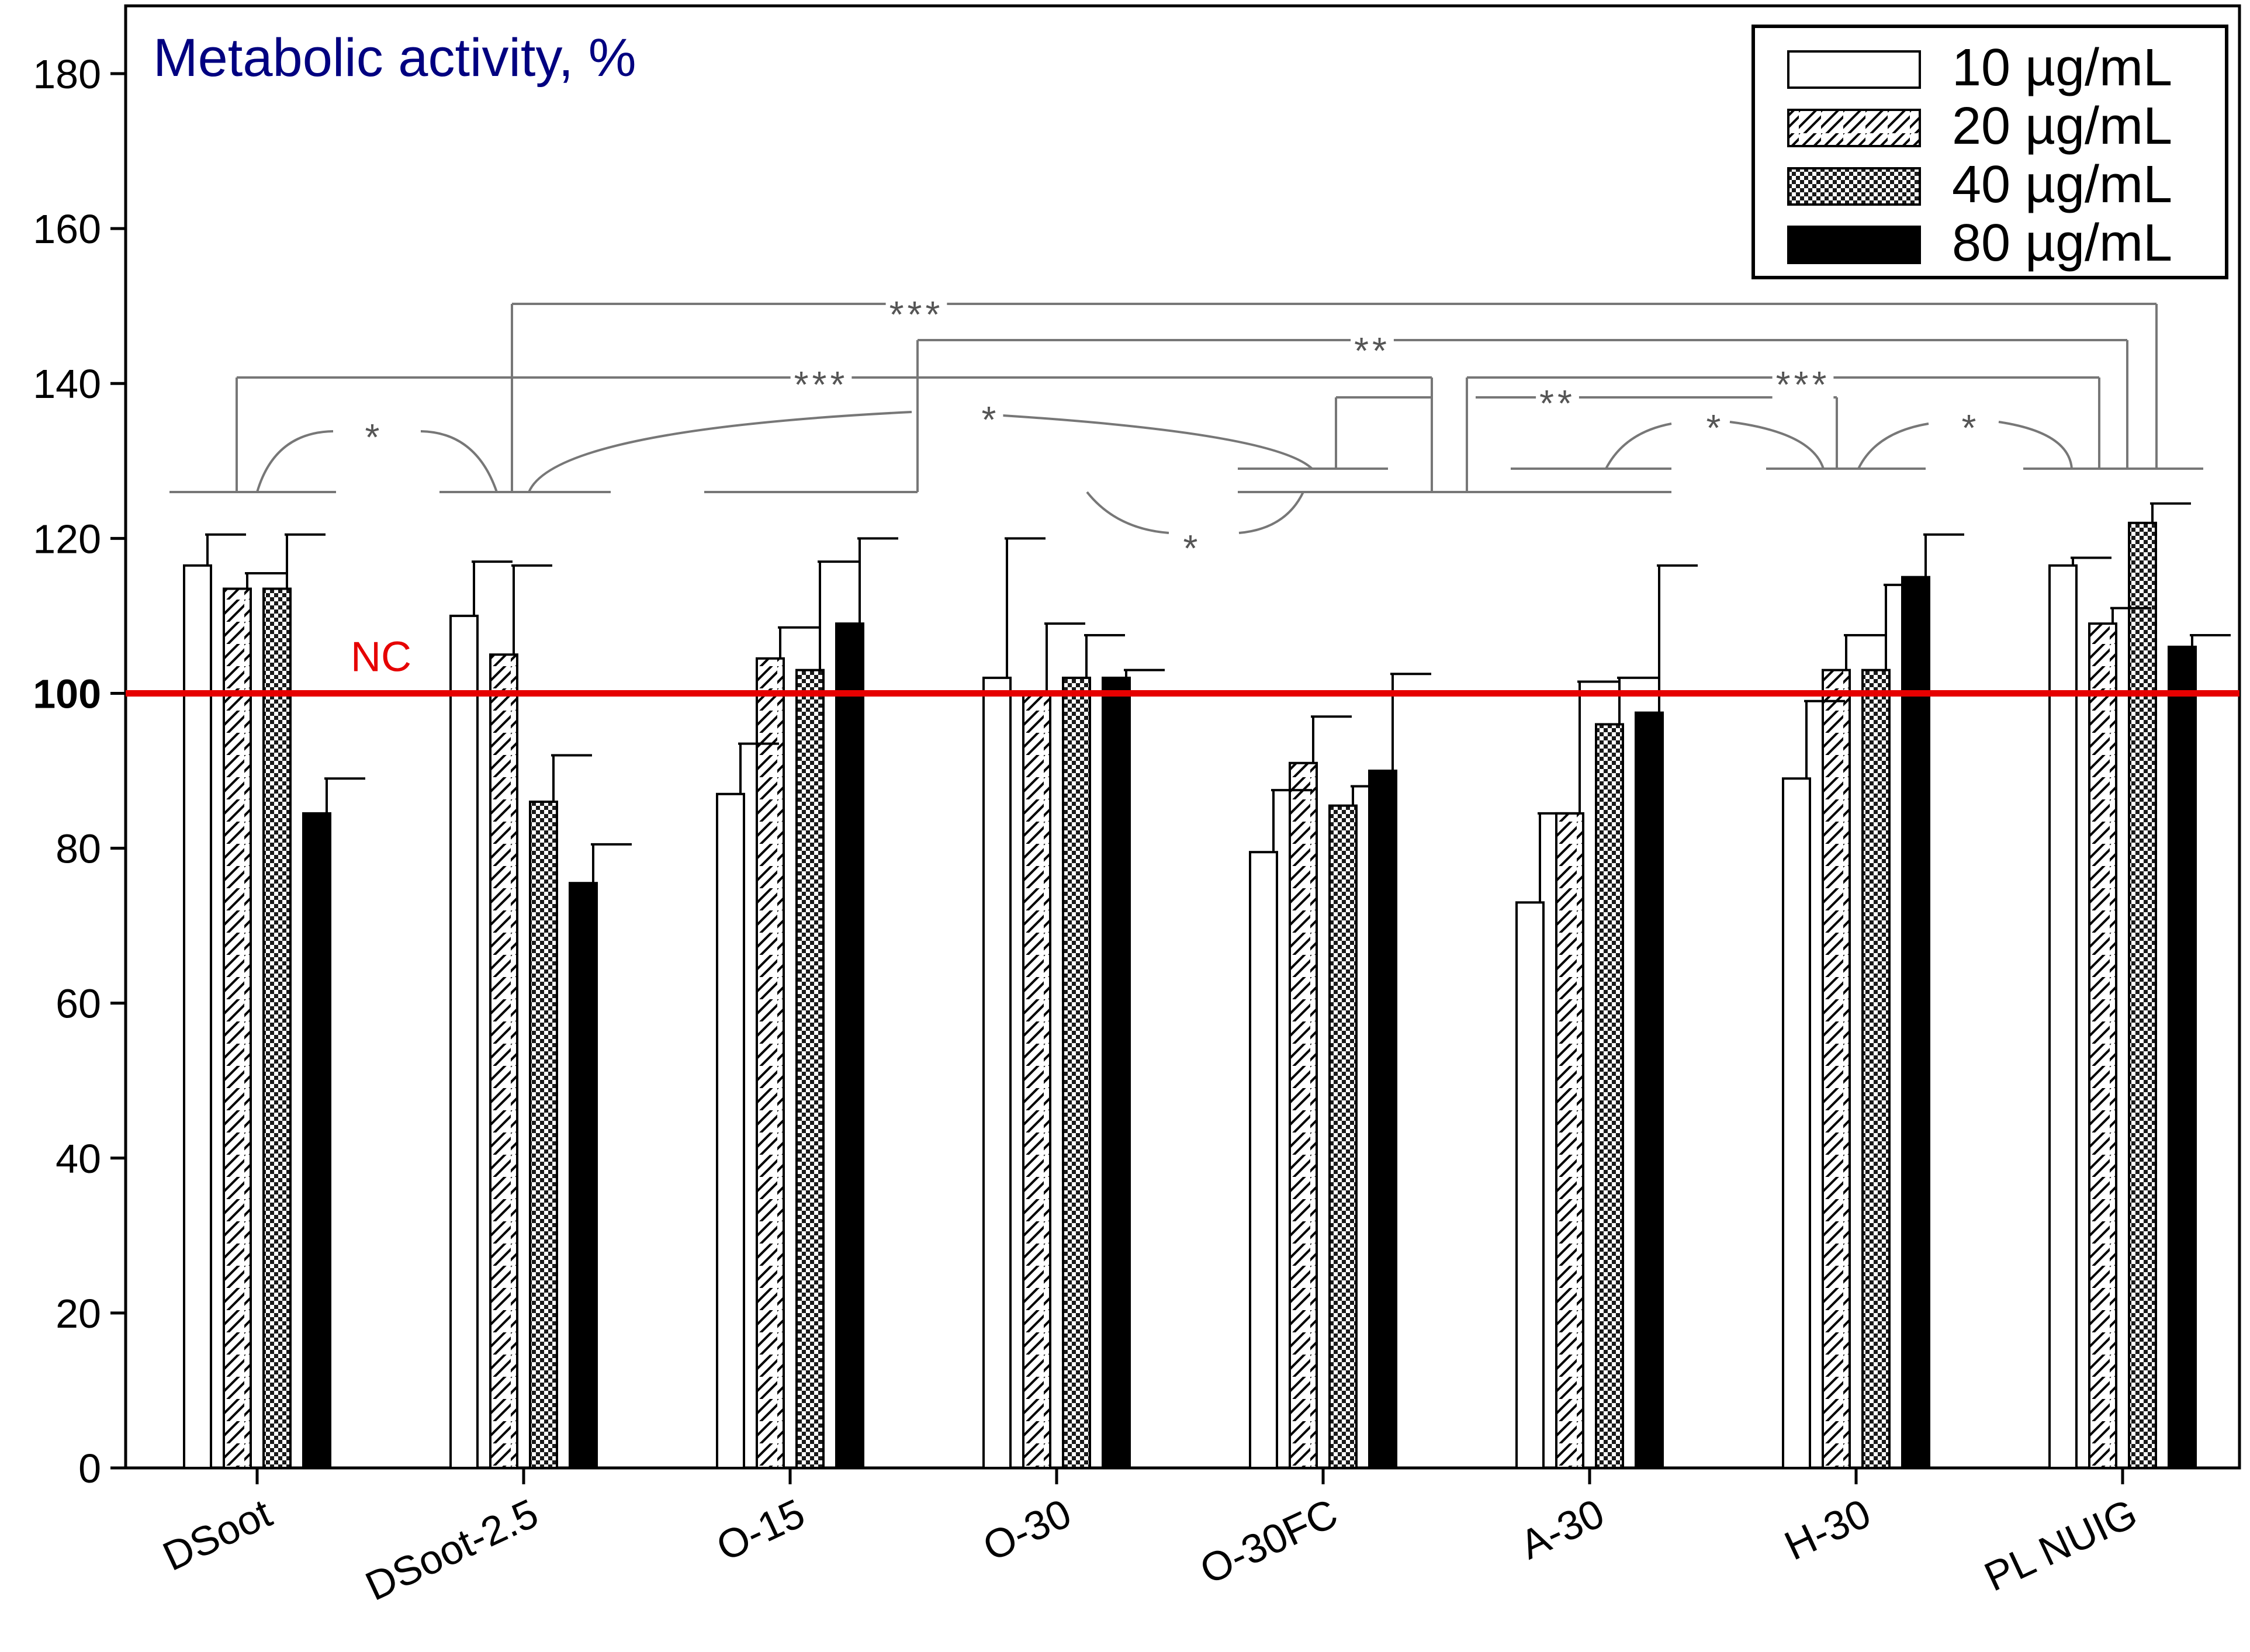 The width and height of the screenshot is (2250, 1652). Describe the element at coordinates (1027, 1530) in the screenshot. I see `x-category-label: O-30` at that location.